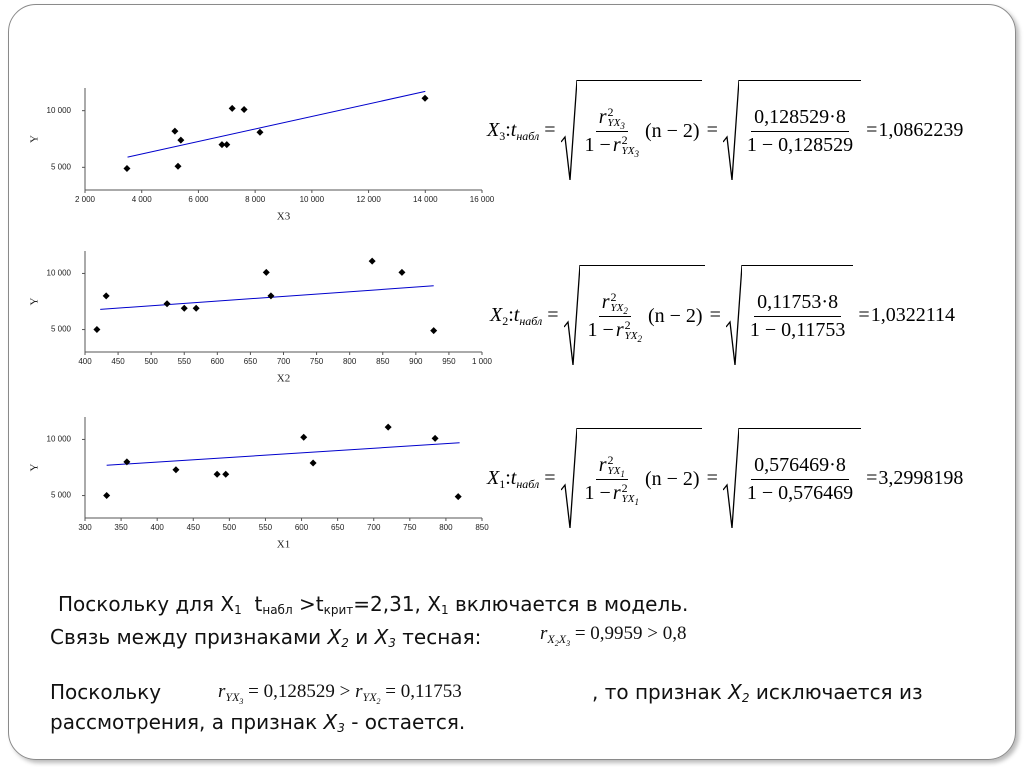 The width and height of the screenshot is (1024, 767). Describe the element at coordinates (568, 644) in the screenshot. I see `text-segment: 3` at that location.